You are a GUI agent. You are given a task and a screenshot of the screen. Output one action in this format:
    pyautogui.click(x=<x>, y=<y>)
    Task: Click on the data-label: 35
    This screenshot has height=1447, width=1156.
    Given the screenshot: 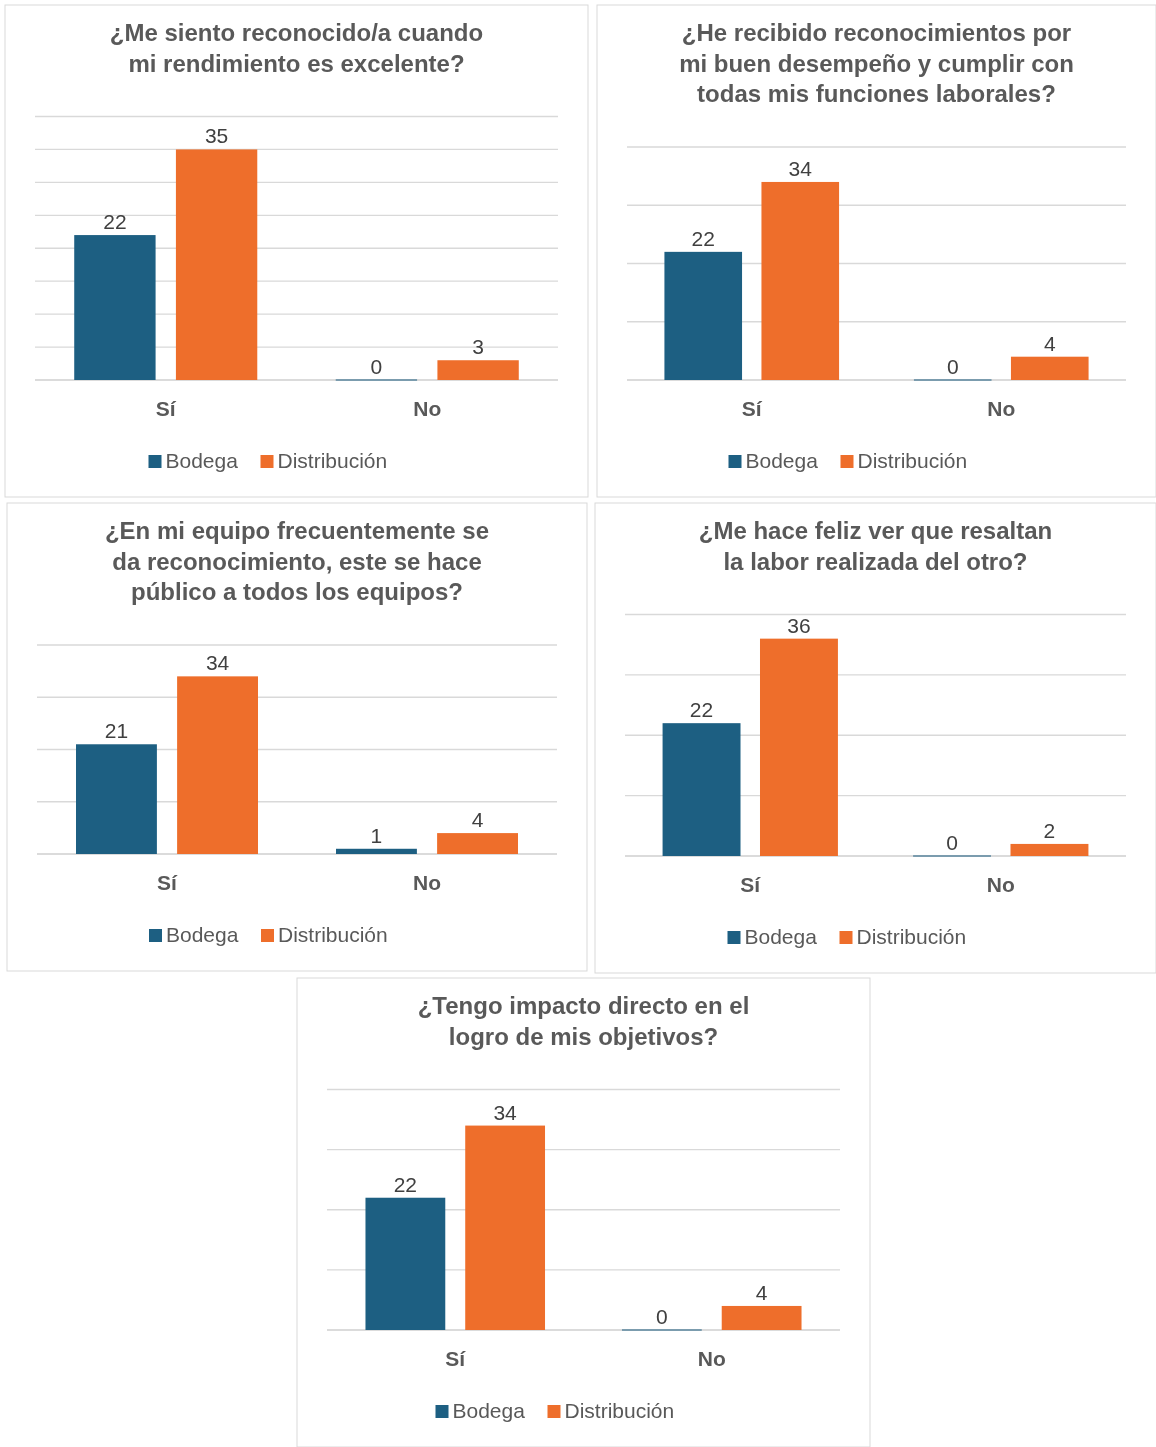 What is the action you would take?
    pyautogui.click(x=216, y=136)
    